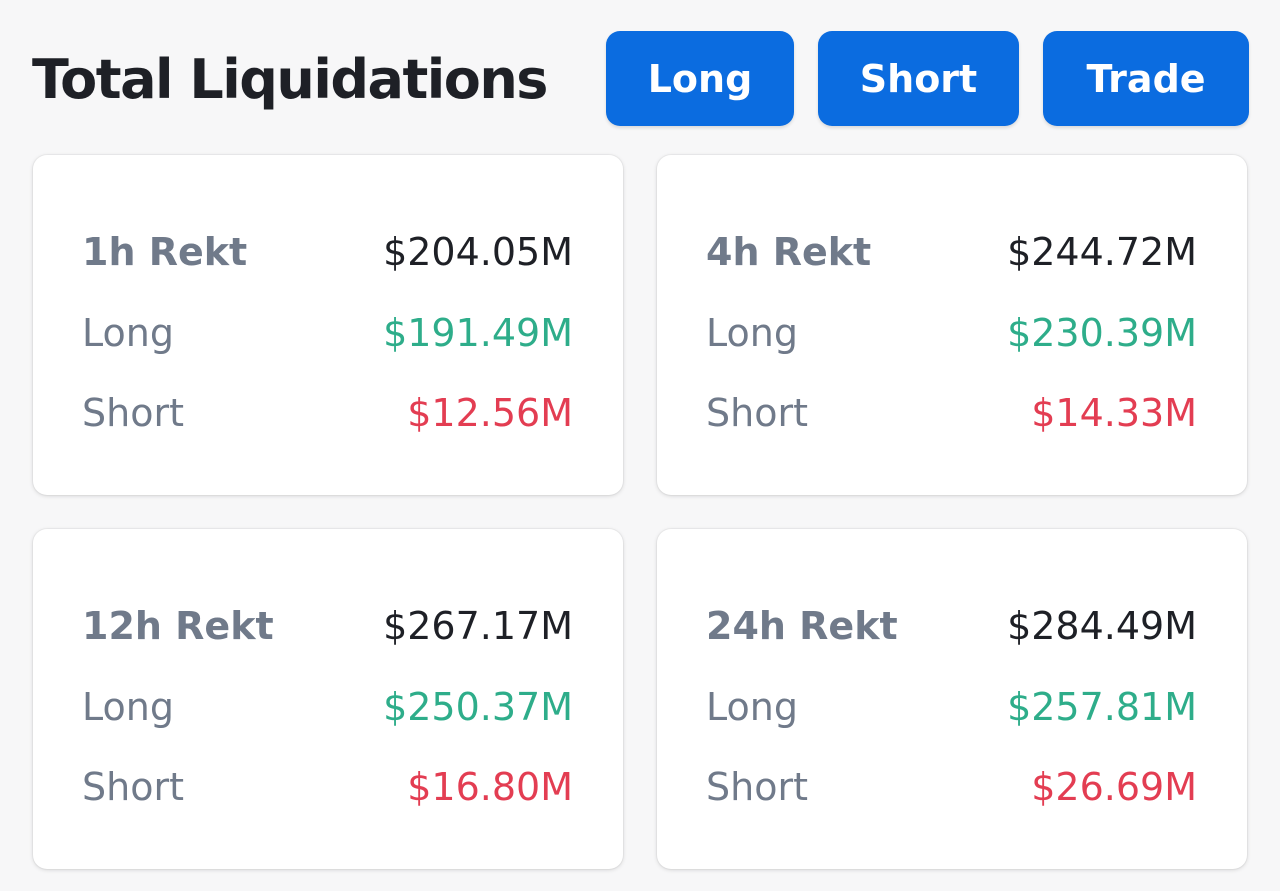 Image resolution: width=1280 pixels, height=891 pixels. I want to click on short-value: $14.33M, so click(1114, 413).